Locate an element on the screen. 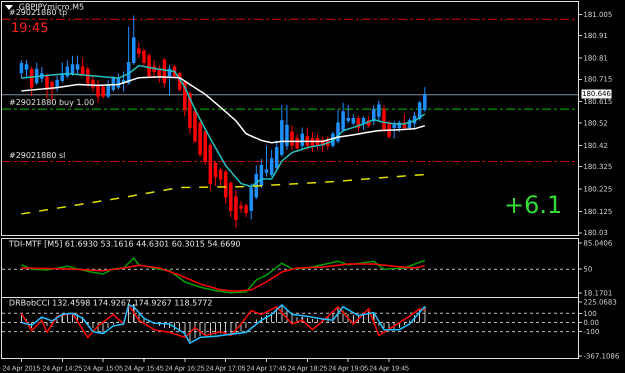 The width and height of the screenshot is (625, 373). annotation: +6.1 is located at coordinates (533, 205).